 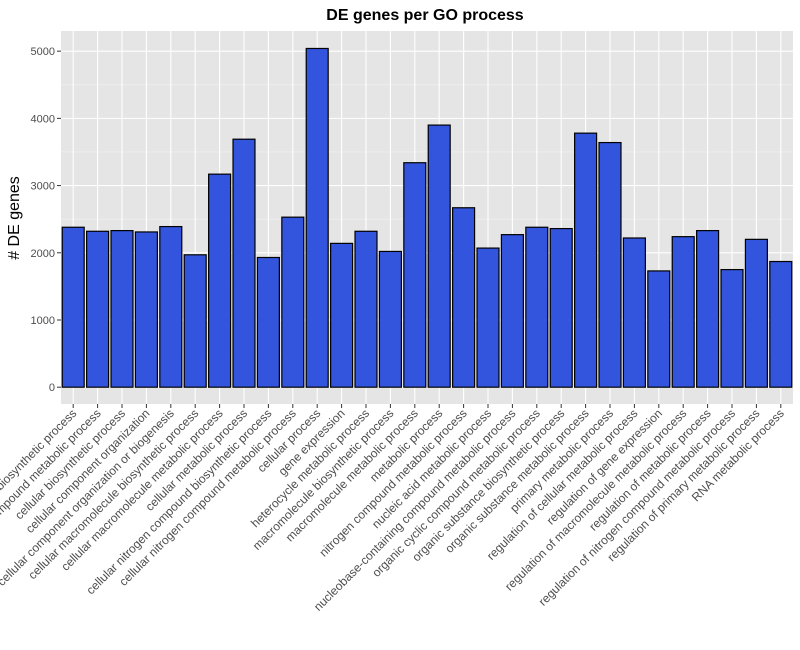 I want to click on y-axis: 0 1000 2000 3000 4000 5000, so click(x=46, y=220).